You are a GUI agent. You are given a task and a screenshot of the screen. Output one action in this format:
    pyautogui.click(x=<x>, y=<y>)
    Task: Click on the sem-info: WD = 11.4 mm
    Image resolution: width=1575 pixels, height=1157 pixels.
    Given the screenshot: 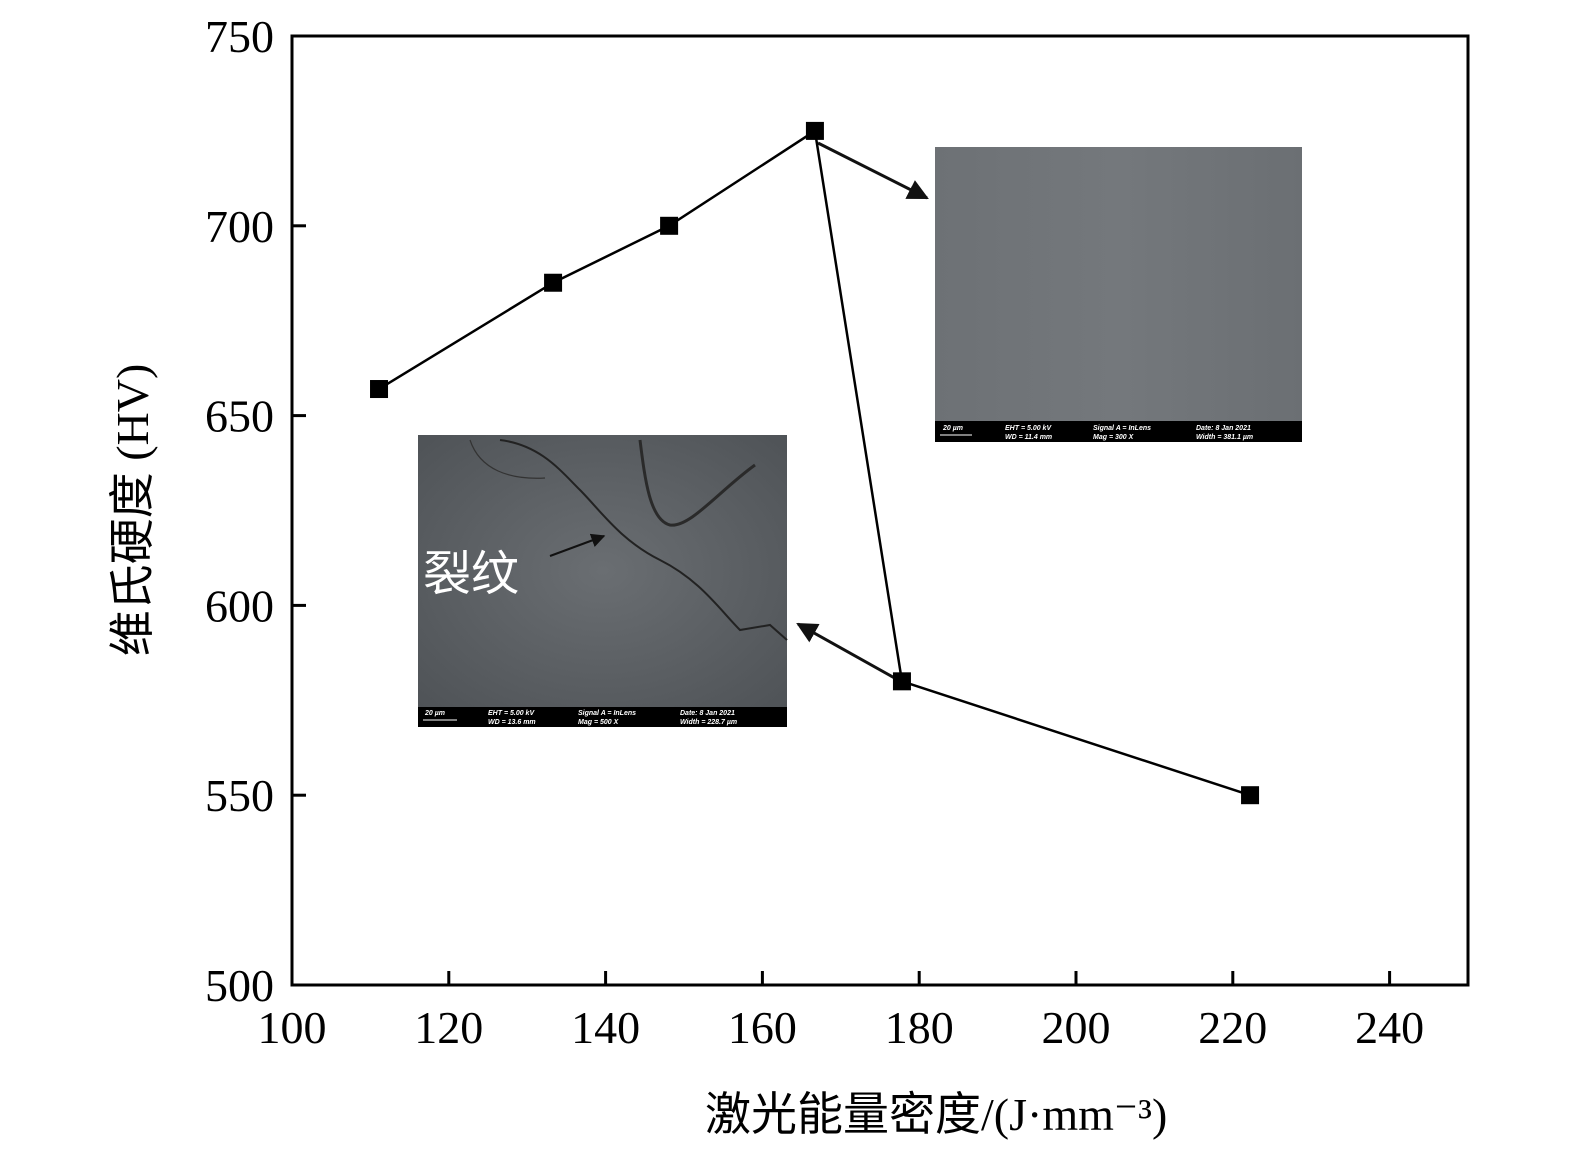 What is the action you would take?
    pyautogui.click(x=1028, y=437)
    